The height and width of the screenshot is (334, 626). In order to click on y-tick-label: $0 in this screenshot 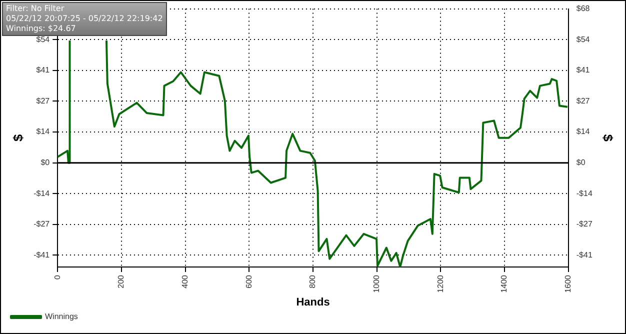, I will do `click(45, 163)`.